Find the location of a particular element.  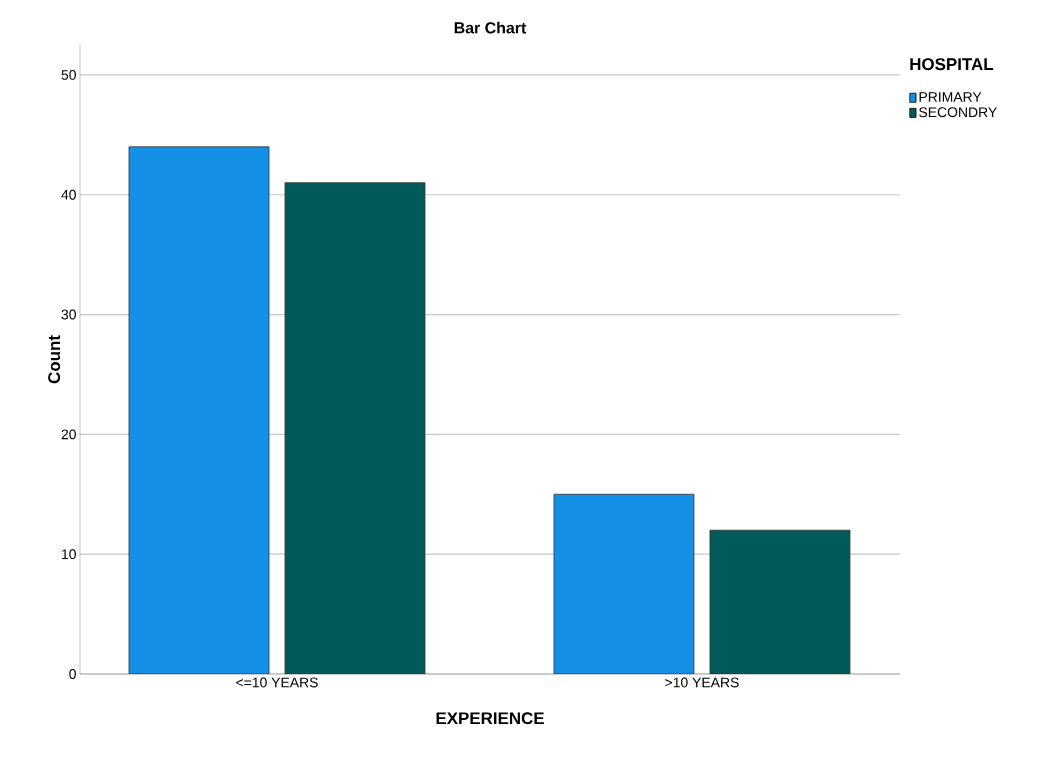

legend-label: PRIMARY is located at coordinates (950, 97).